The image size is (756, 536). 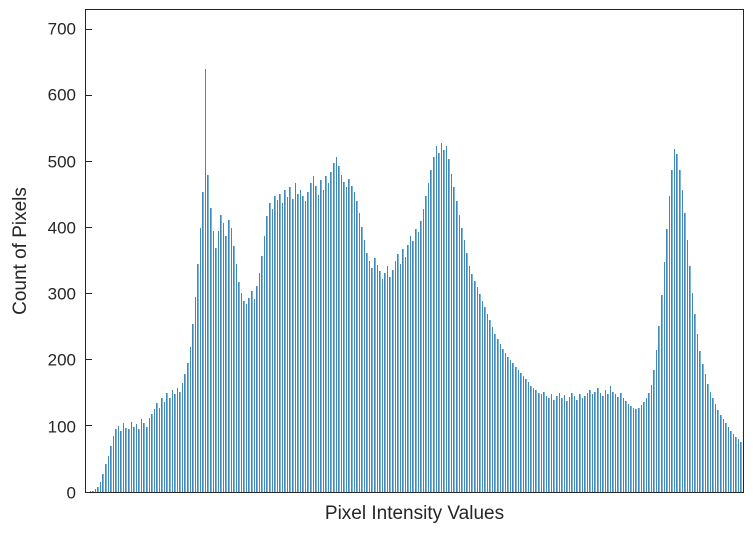 What do you see at coordinates (71, 493) in the screenshot?
I see `y-tick-label: 0` at bounding box center [71, 493].